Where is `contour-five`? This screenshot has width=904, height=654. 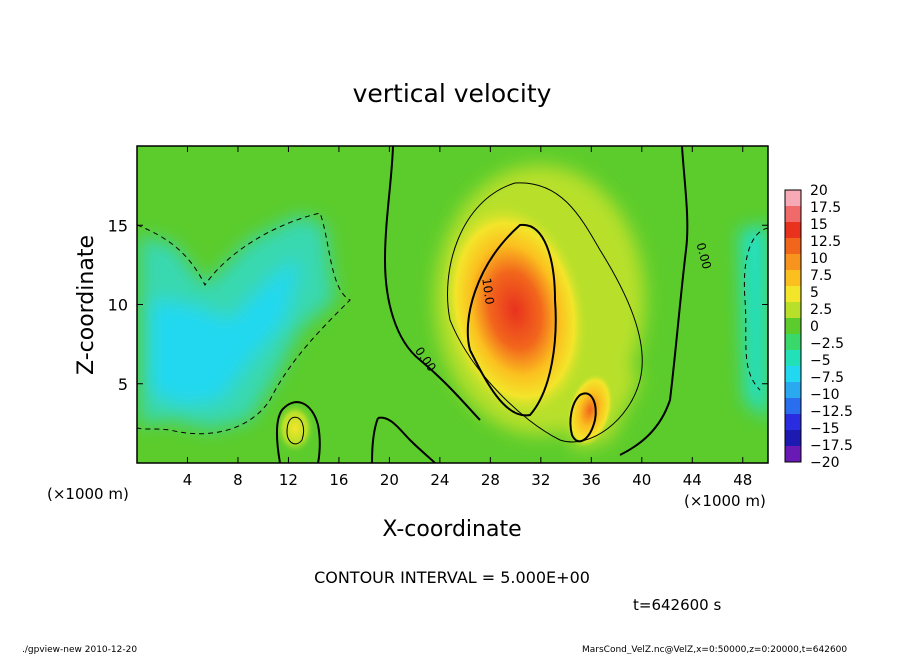 contour-five is located at coordinates (545, 312).